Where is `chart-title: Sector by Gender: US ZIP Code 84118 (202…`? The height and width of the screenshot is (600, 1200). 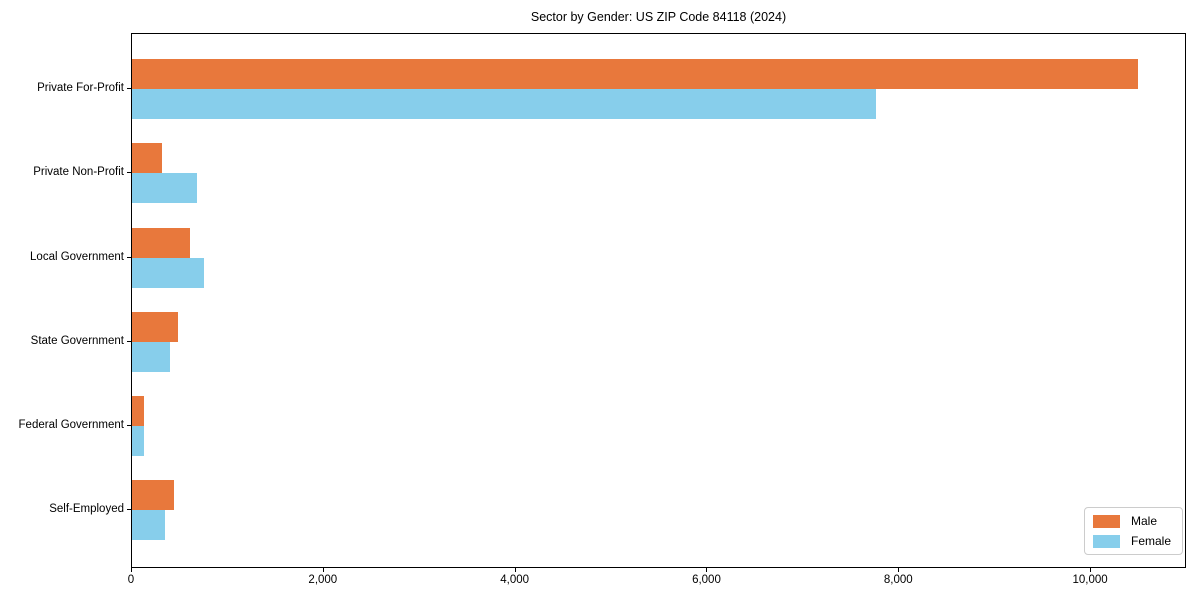 chart-title: Sector by Gender: US ZIP Code 84118 (202… is located at coordinates (658, 17).